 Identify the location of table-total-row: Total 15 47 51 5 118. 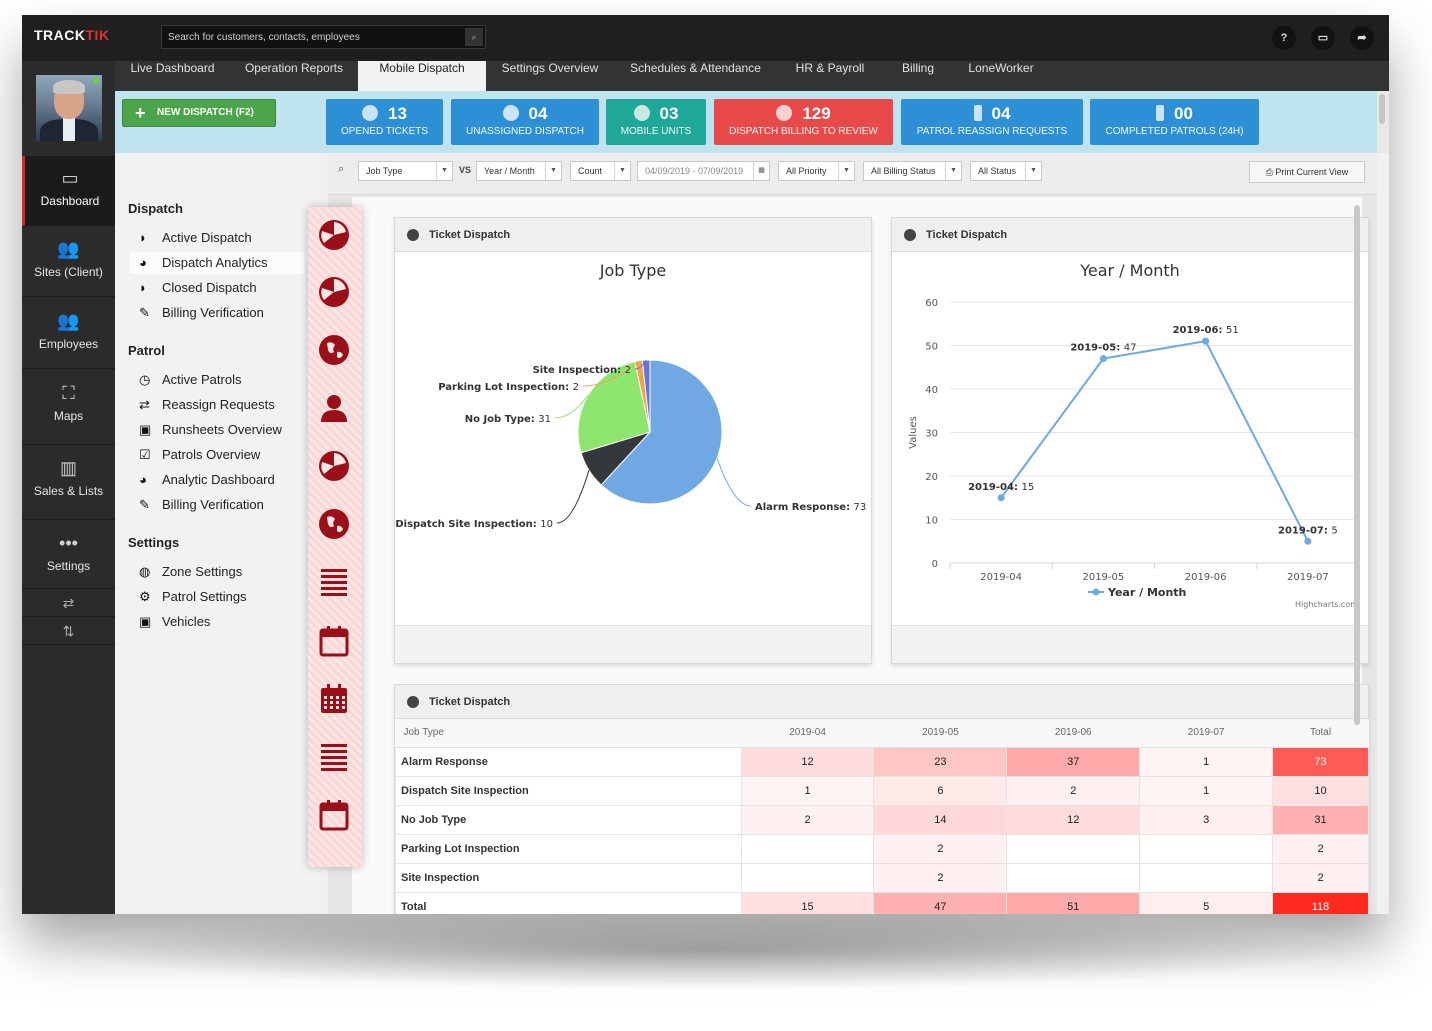
(882, 902).